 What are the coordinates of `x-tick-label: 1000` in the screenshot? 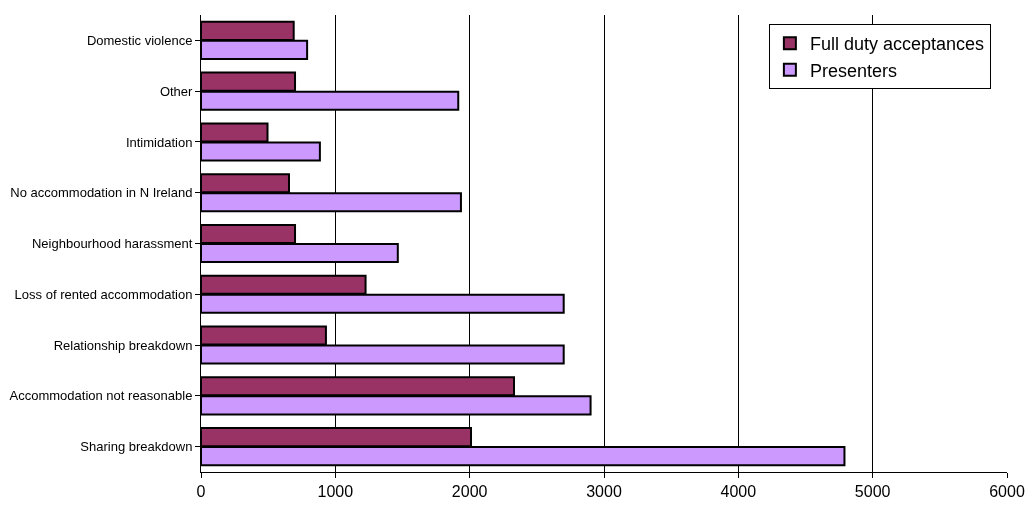 It's located at (335, 492).